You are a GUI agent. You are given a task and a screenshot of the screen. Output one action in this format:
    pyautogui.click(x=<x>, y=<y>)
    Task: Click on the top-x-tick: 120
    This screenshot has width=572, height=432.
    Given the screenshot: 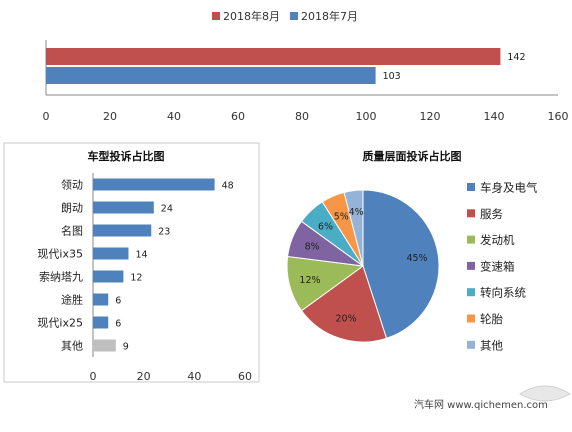 What is the action you would take?
    pyautogui.click(x=430, y=116)
    